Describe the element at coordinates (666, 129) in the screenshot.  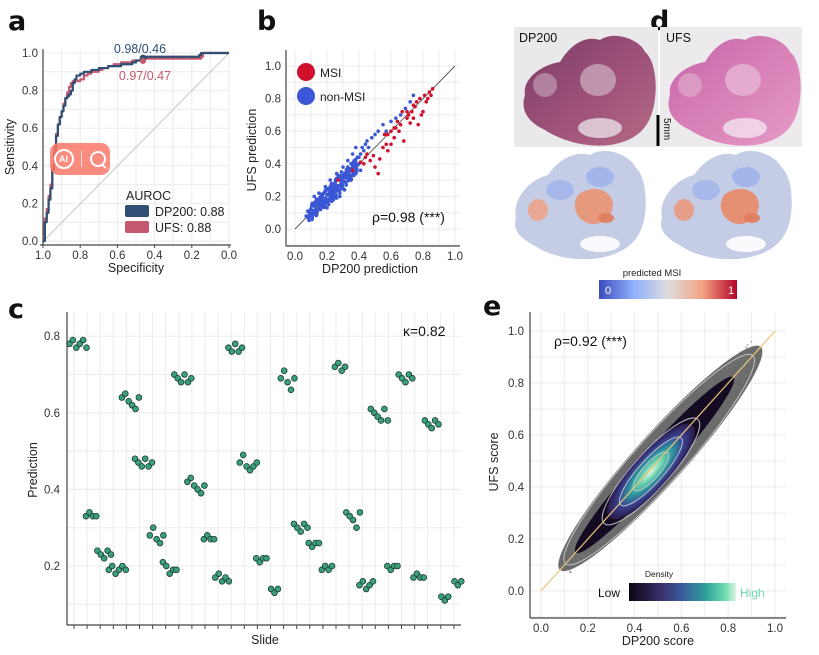
I see `scale-bar-label: 5mm` at that location.